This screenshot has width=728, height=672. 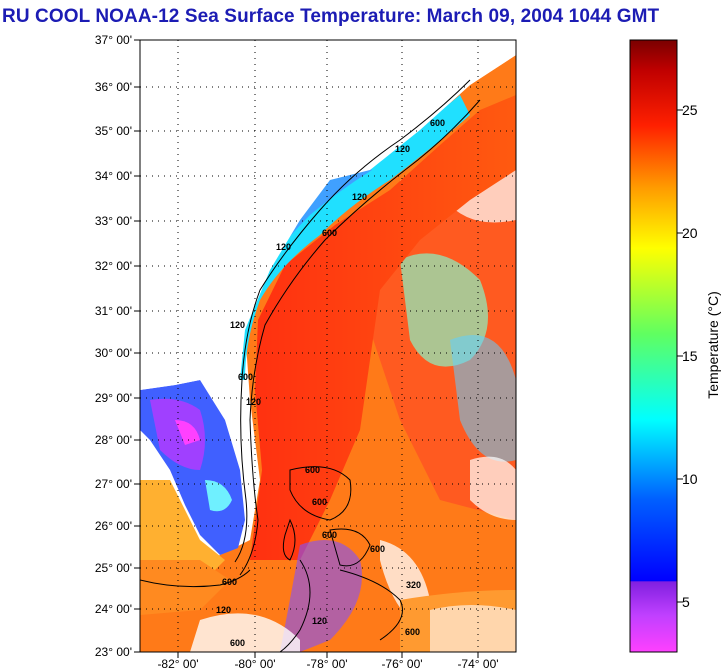 What do you see at coordinates (477, 664) in the screenshot?
I see `lon-tick: -74° 00'` at bounding box center [477, 664].